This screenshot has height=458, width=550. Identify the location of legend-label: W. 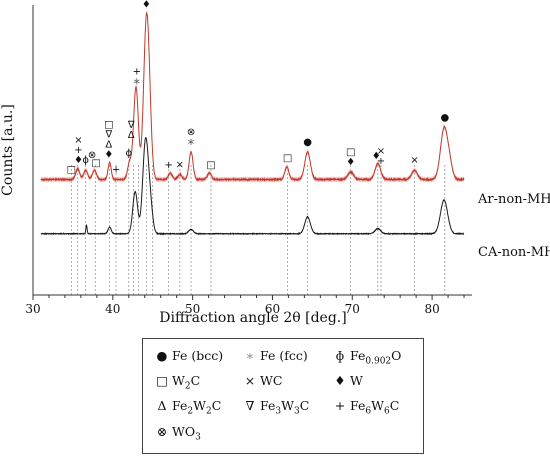
(356, 380).